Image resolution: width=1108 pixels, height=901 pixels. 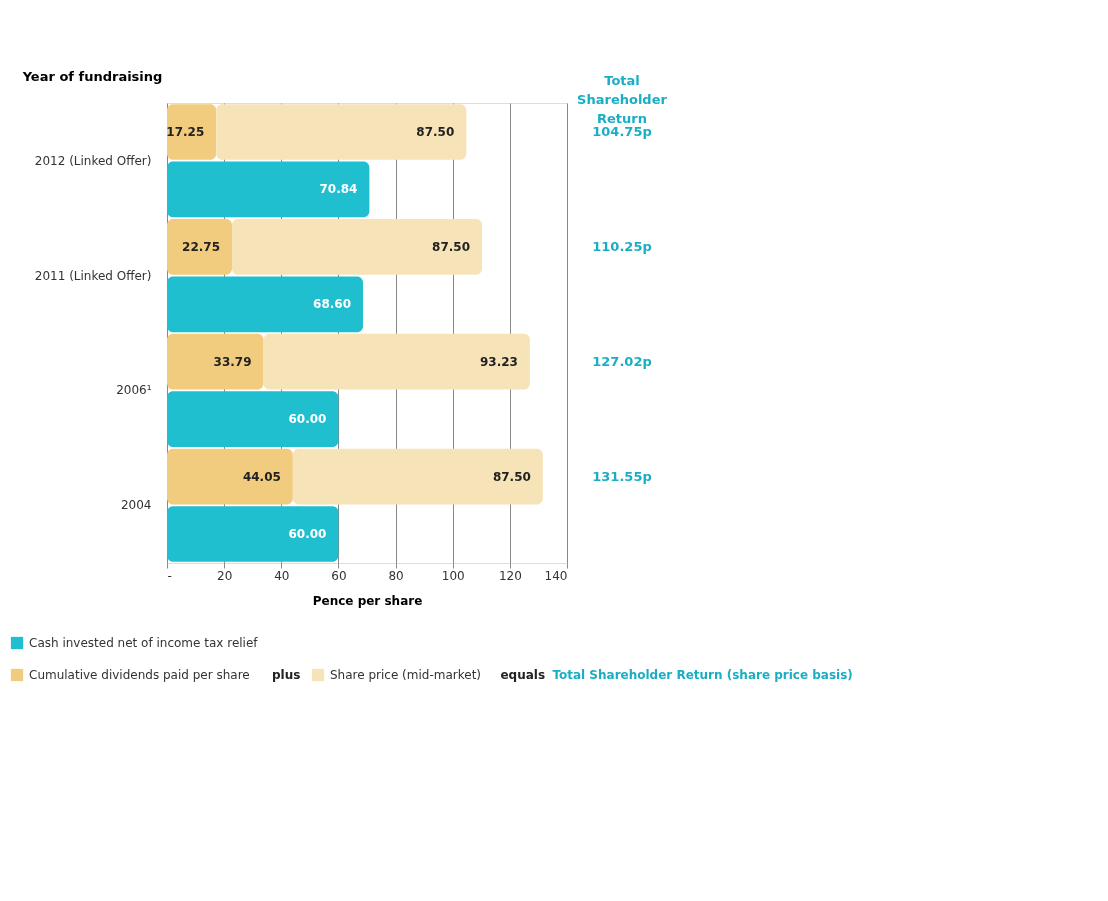 I want to click on data-label: 17.25, so click(x=185, y=132).